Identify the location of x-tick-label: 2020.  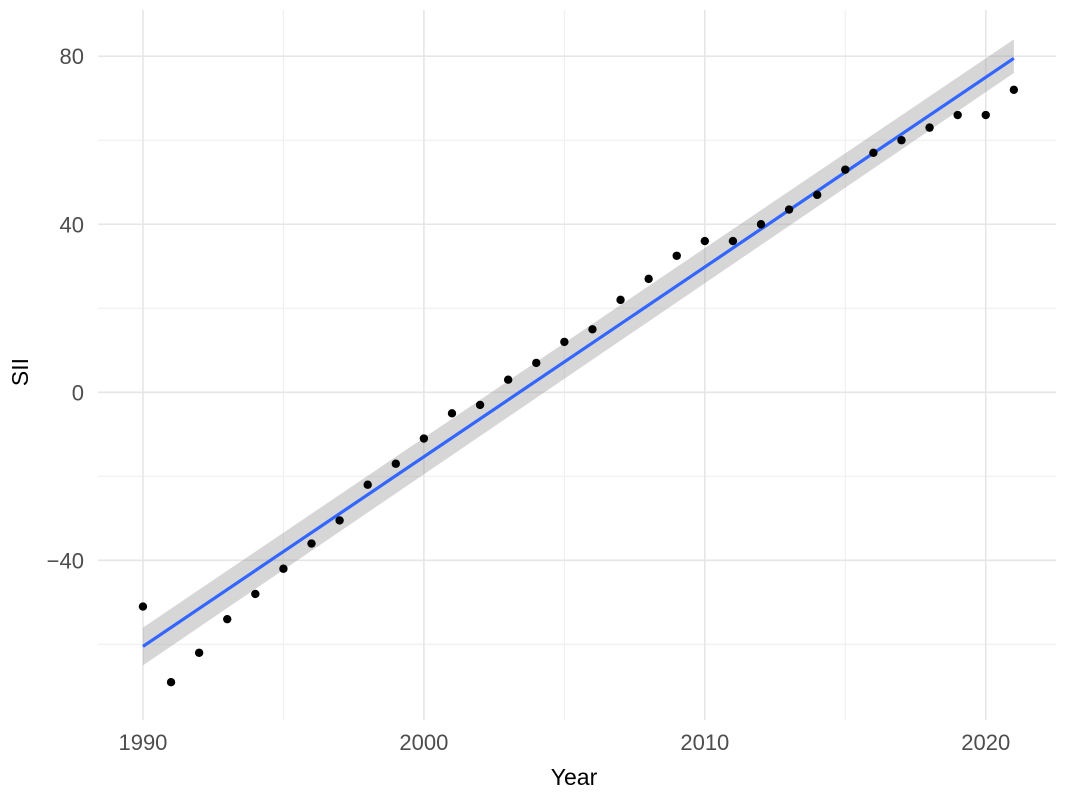
(985, 742).